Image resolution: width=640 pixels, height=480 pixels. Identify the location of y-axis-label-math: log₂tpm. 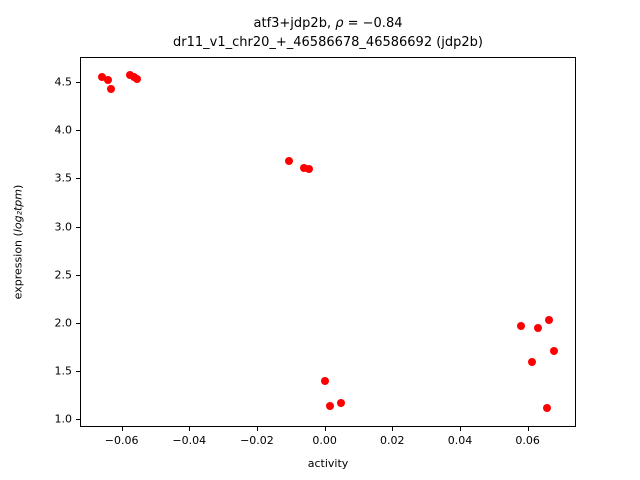
(18, 210).